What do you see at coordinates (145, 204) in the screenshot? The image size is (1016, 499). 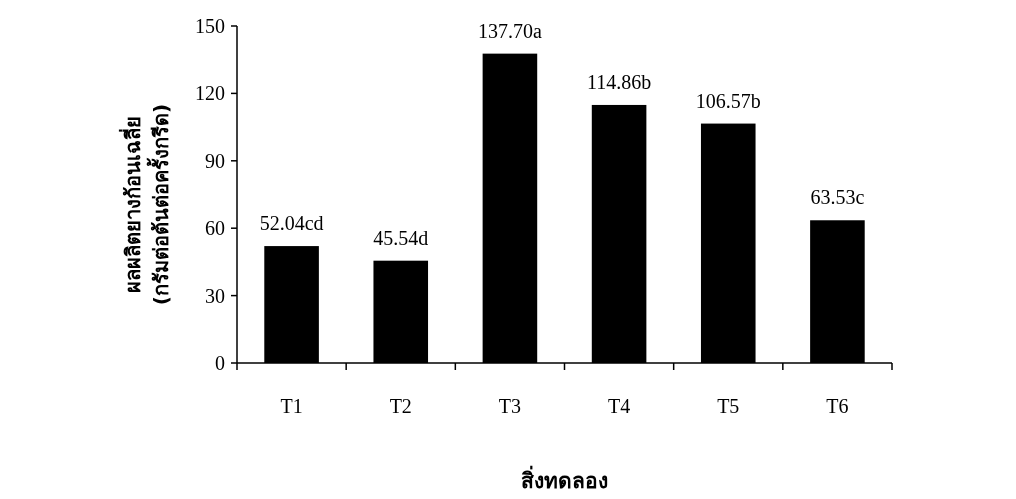 I see `y-axis-title: ผลผลิตยางก้อนเฉลี่ย (กรัมต่อต้นต่อครั้งกรีด)` at bounding box center [145, 204].